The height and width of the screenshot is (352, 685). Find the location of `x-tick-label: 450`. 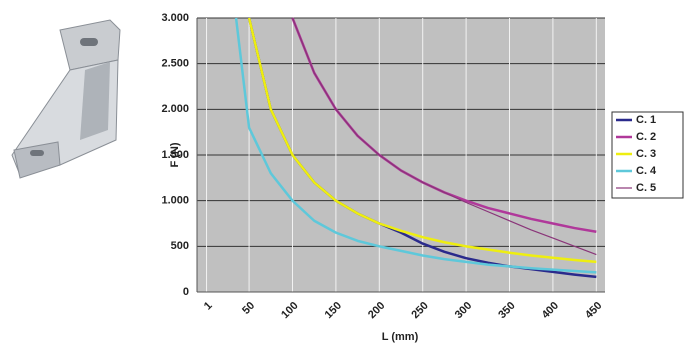

x-tick-label: 450 is located at coordinates (593, 310).